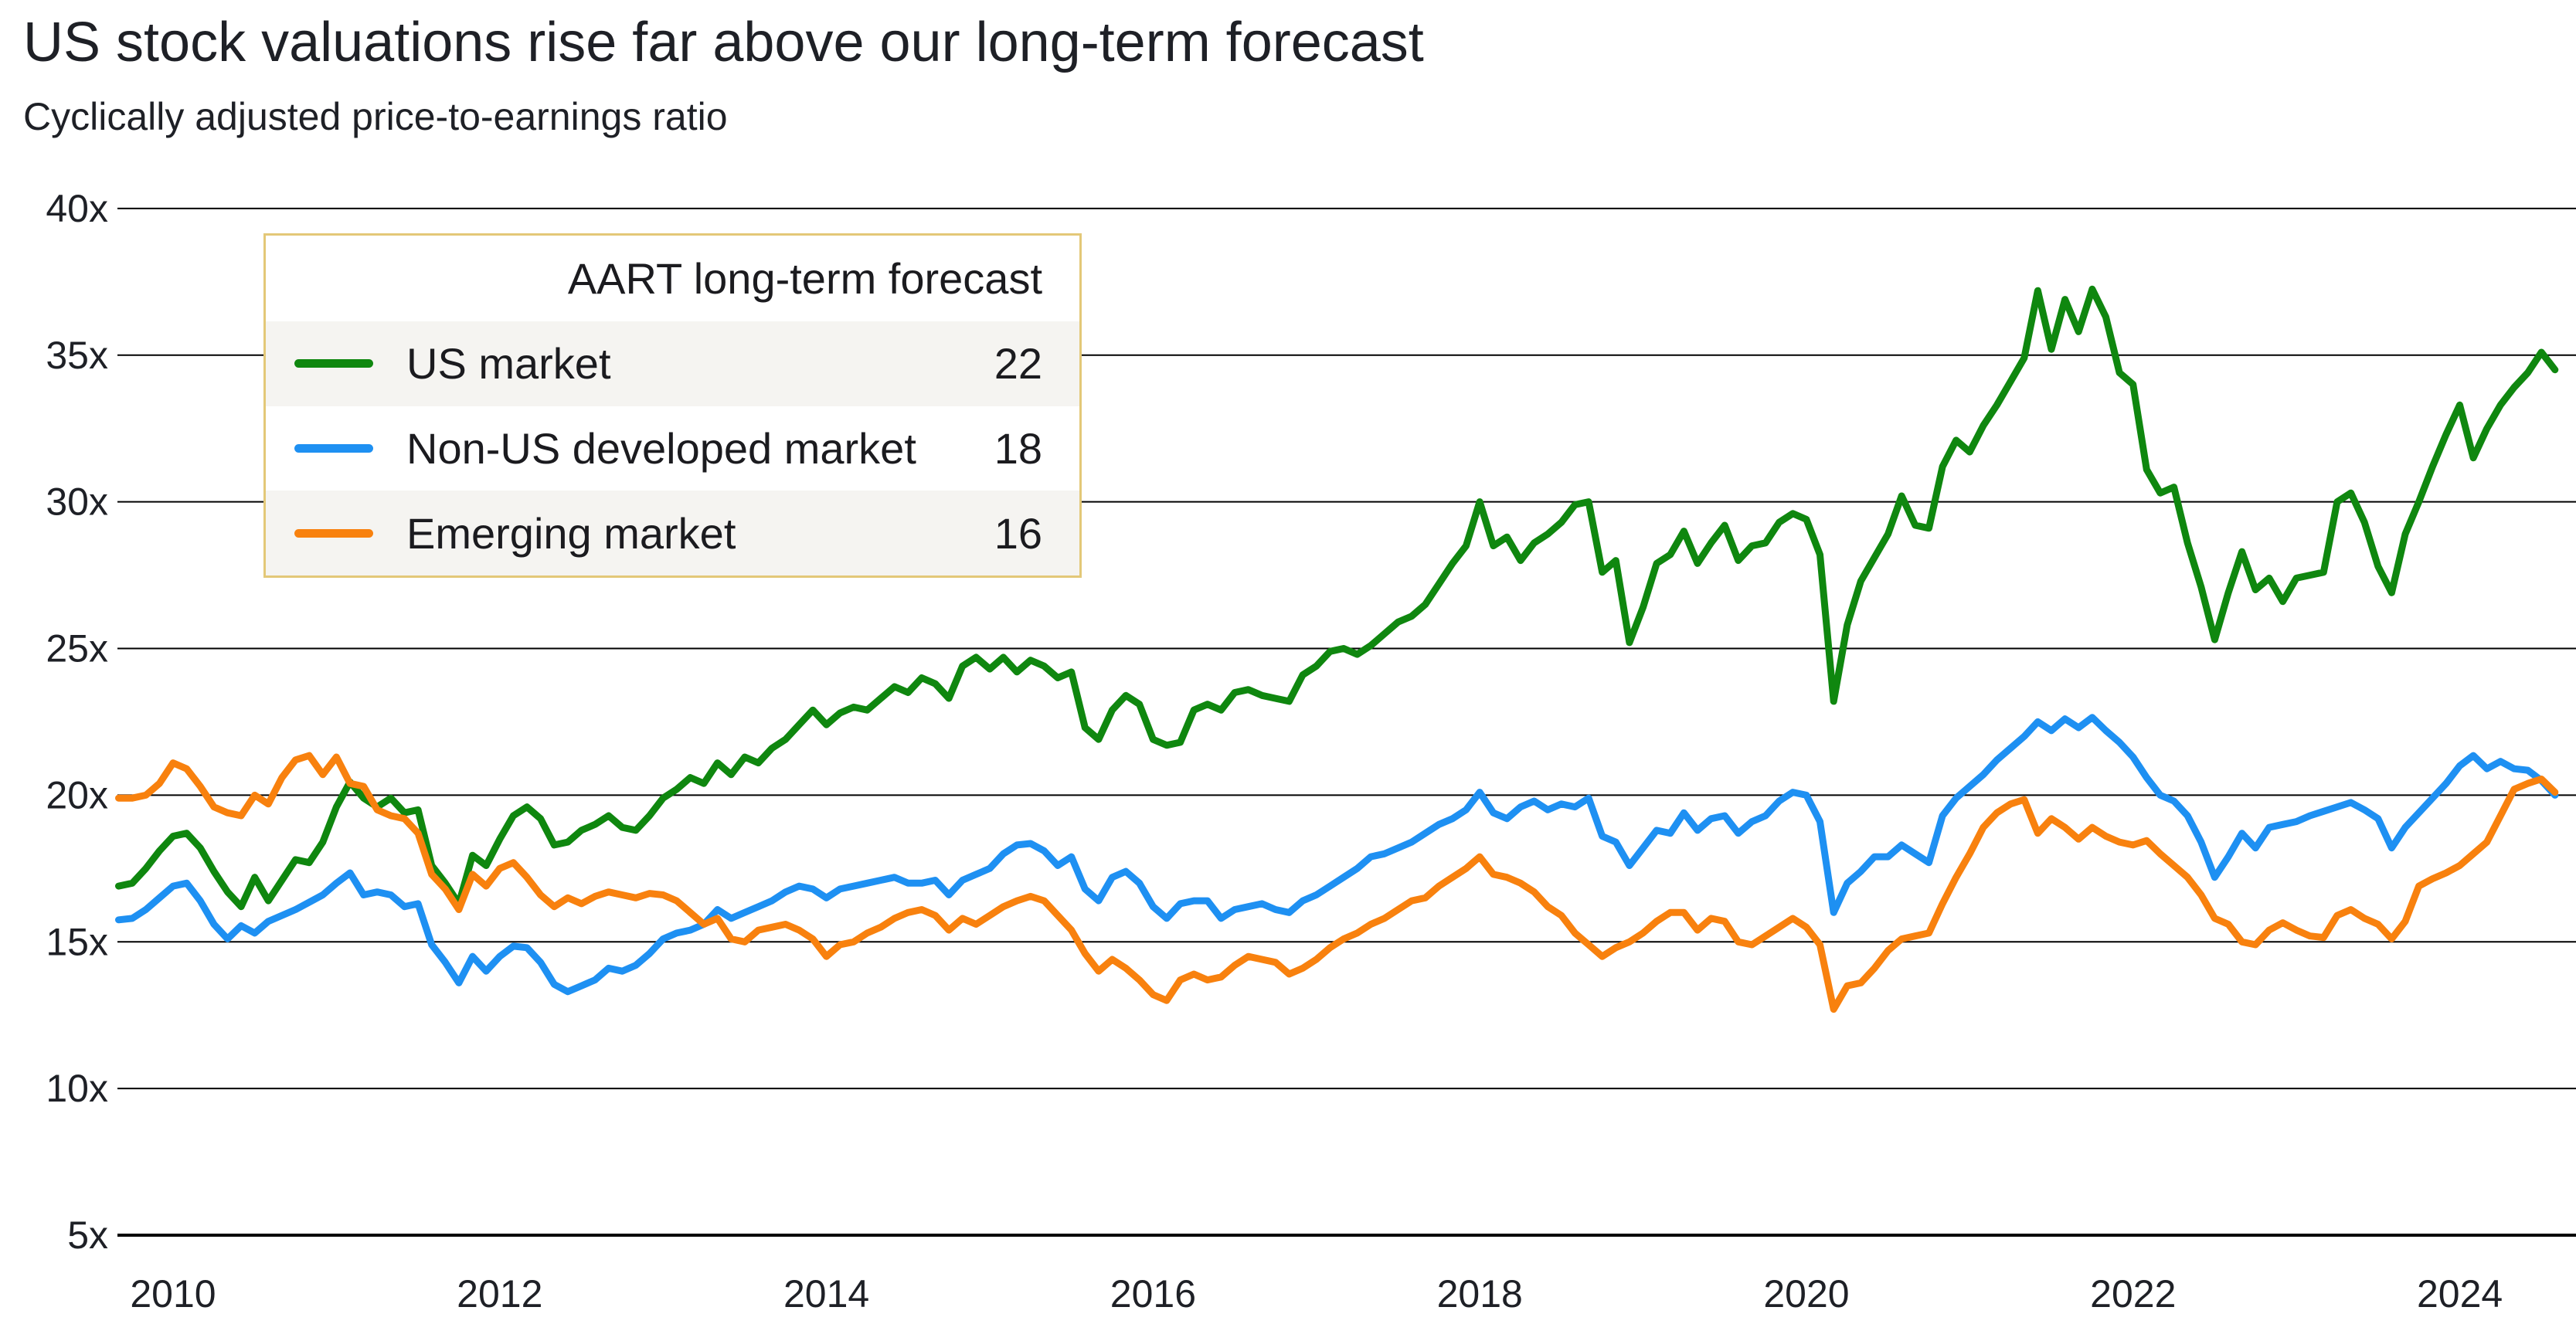  What do you see at coordinates (333, 449) in the screenshot?
I see `non-us-developed-line-swatch-icon` at bounding box center [333, 449].